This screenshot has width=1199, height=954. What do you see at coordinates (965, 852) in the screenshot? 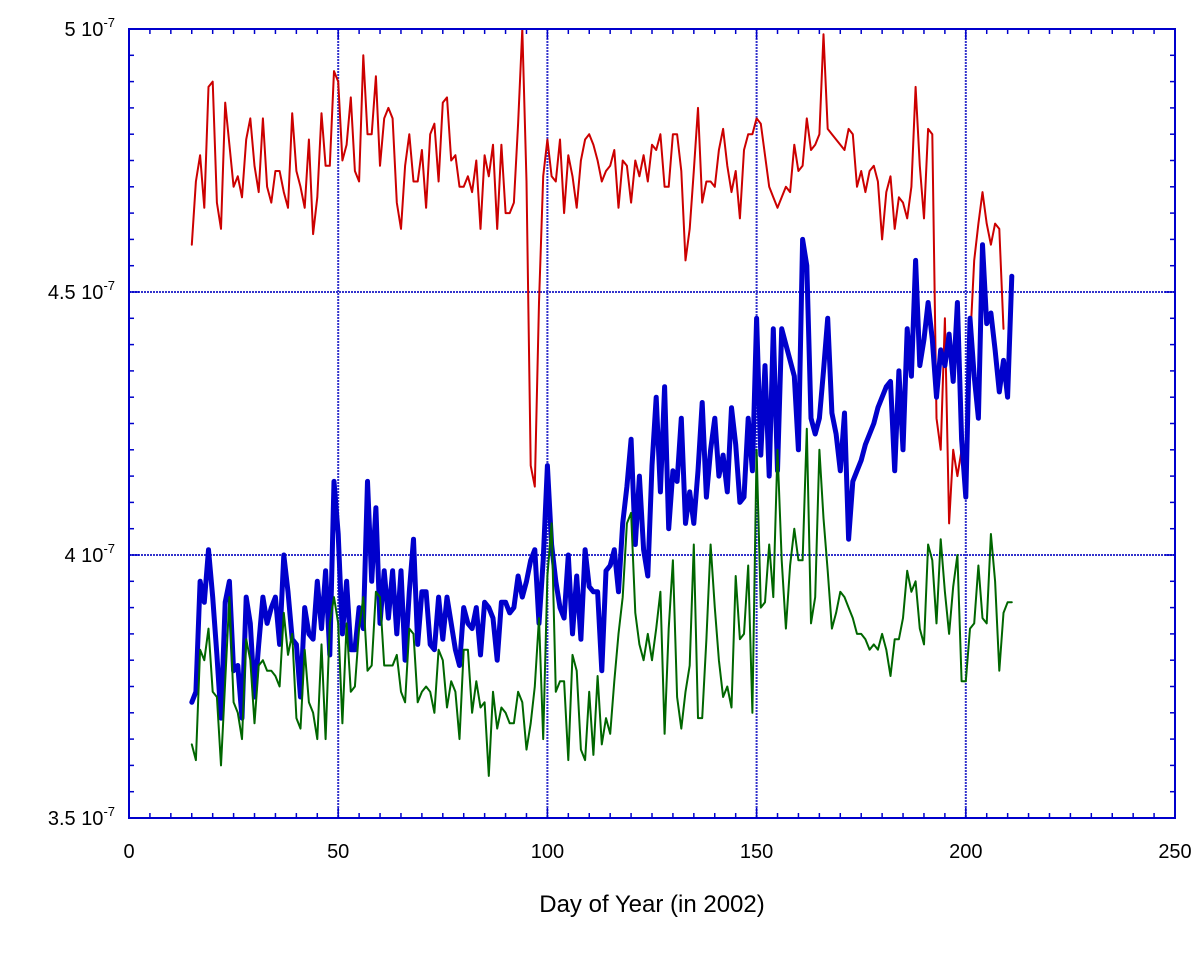
I see `x-tick-label: 200` at bounding box center [965, 852].